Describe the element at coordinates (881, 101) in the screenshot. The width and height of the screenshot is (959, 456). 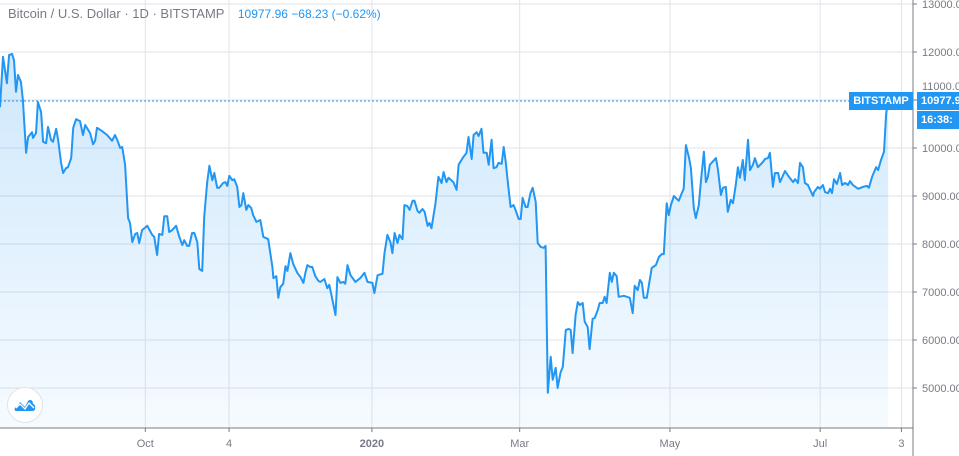
I see `exchange-label: BITSTAMP` at that location.